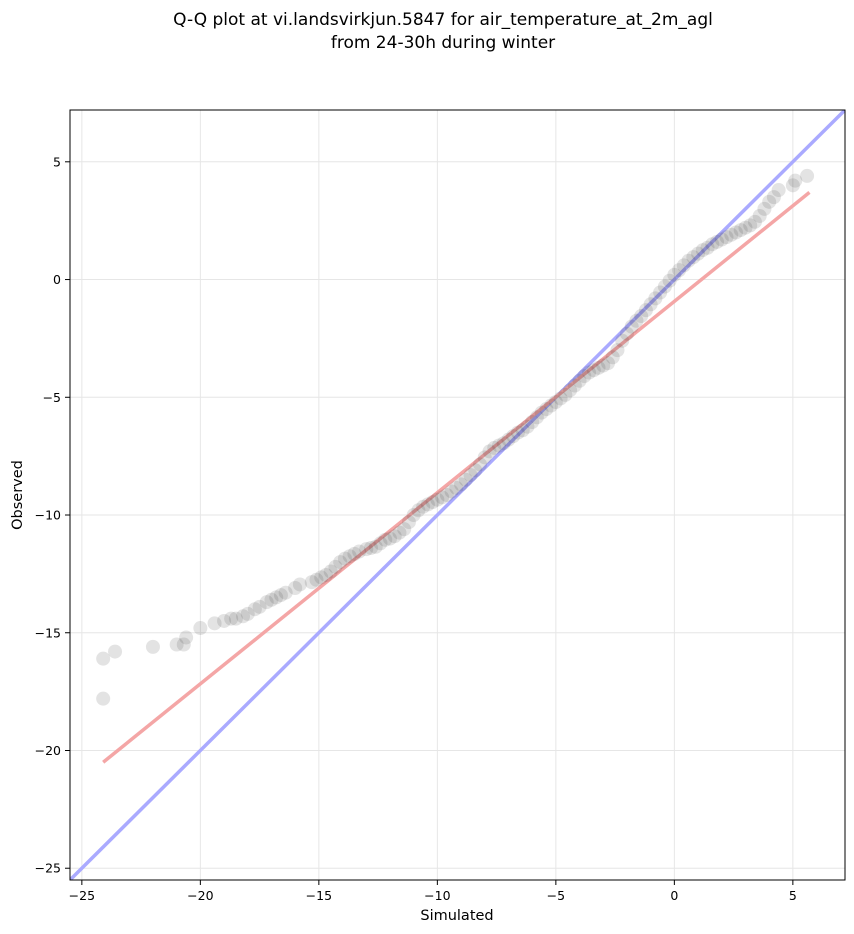  Describe the element at coordinates (48, 515) in the screenshot. I see `y-tick-label-3: −10` at that location.